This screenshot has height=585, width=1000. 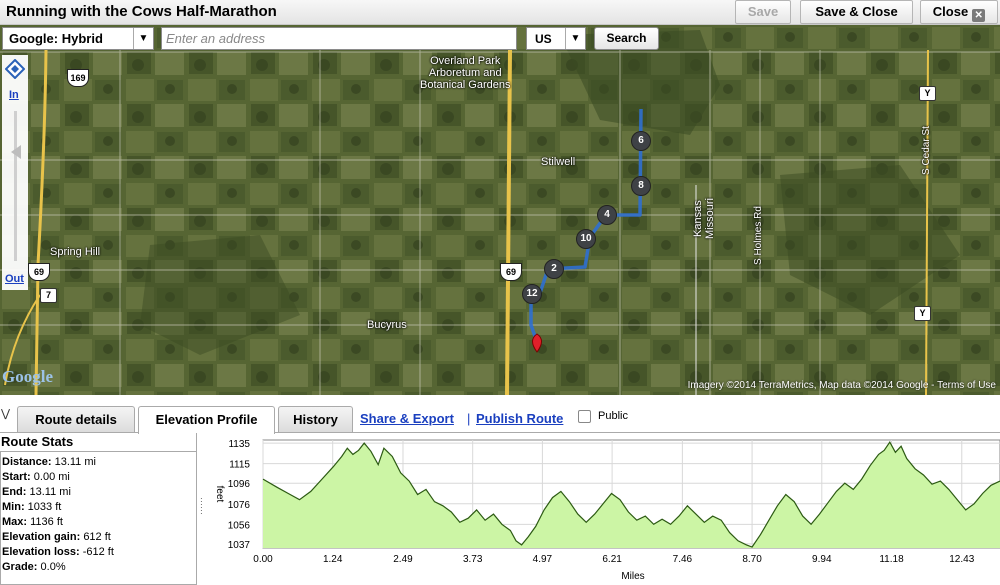 What do you see at coordinates (239, 465) in the screenshot?
I see `y-tick-label: 1115` at bounding box center [239, 465].